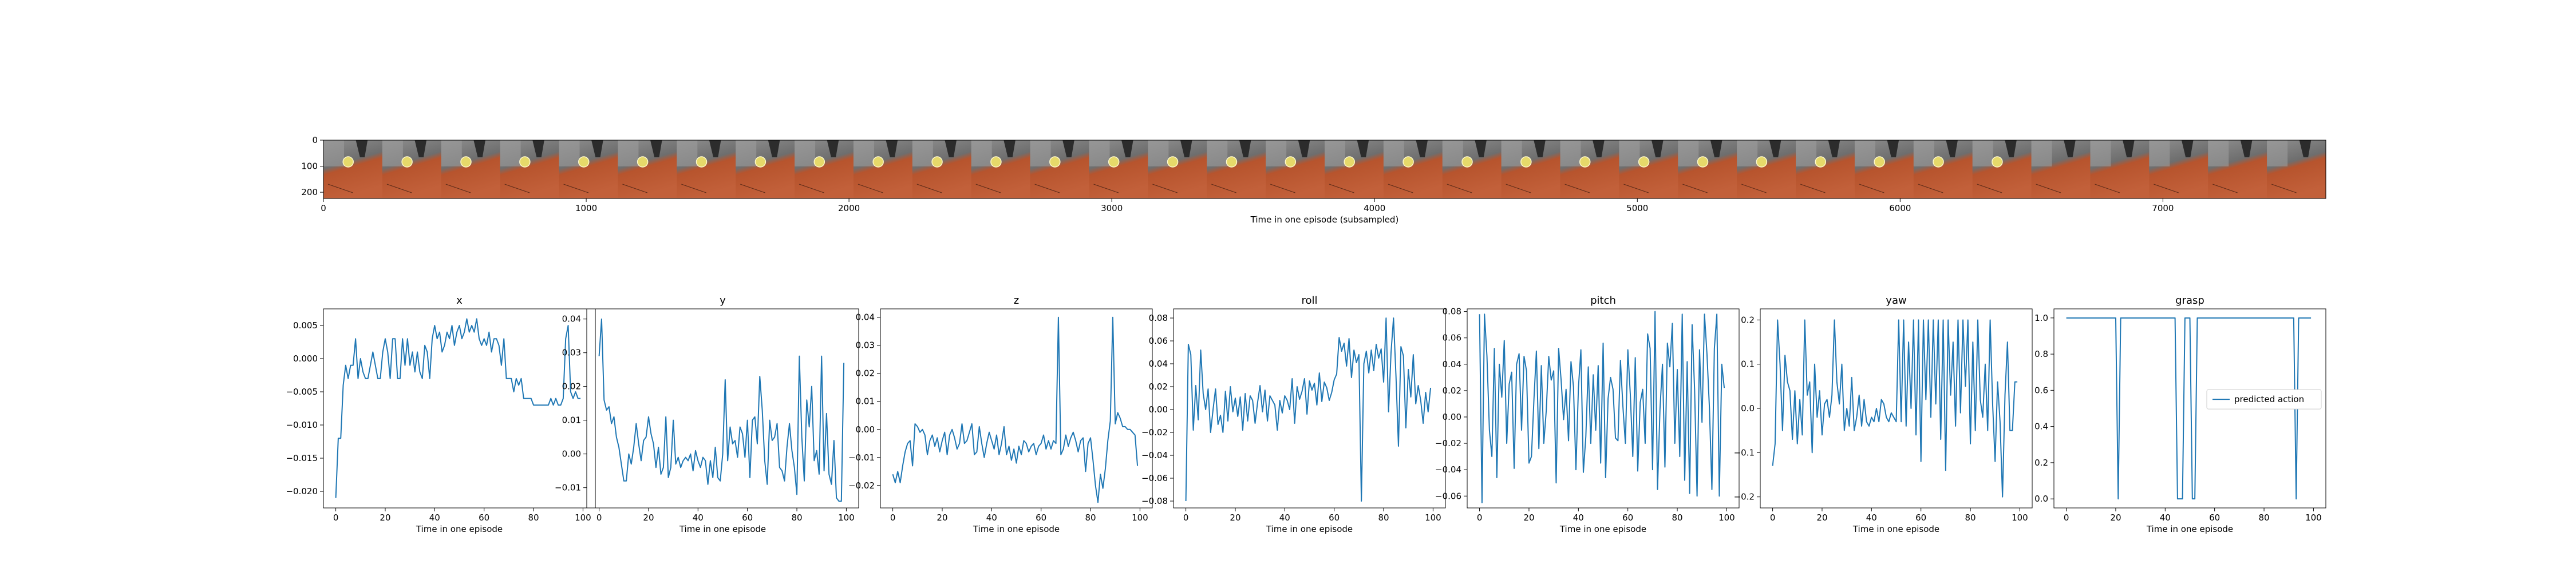 This screenshot has width=2576, height=572. I want to click on y-tick-label: −0.01, so click(861, 457).